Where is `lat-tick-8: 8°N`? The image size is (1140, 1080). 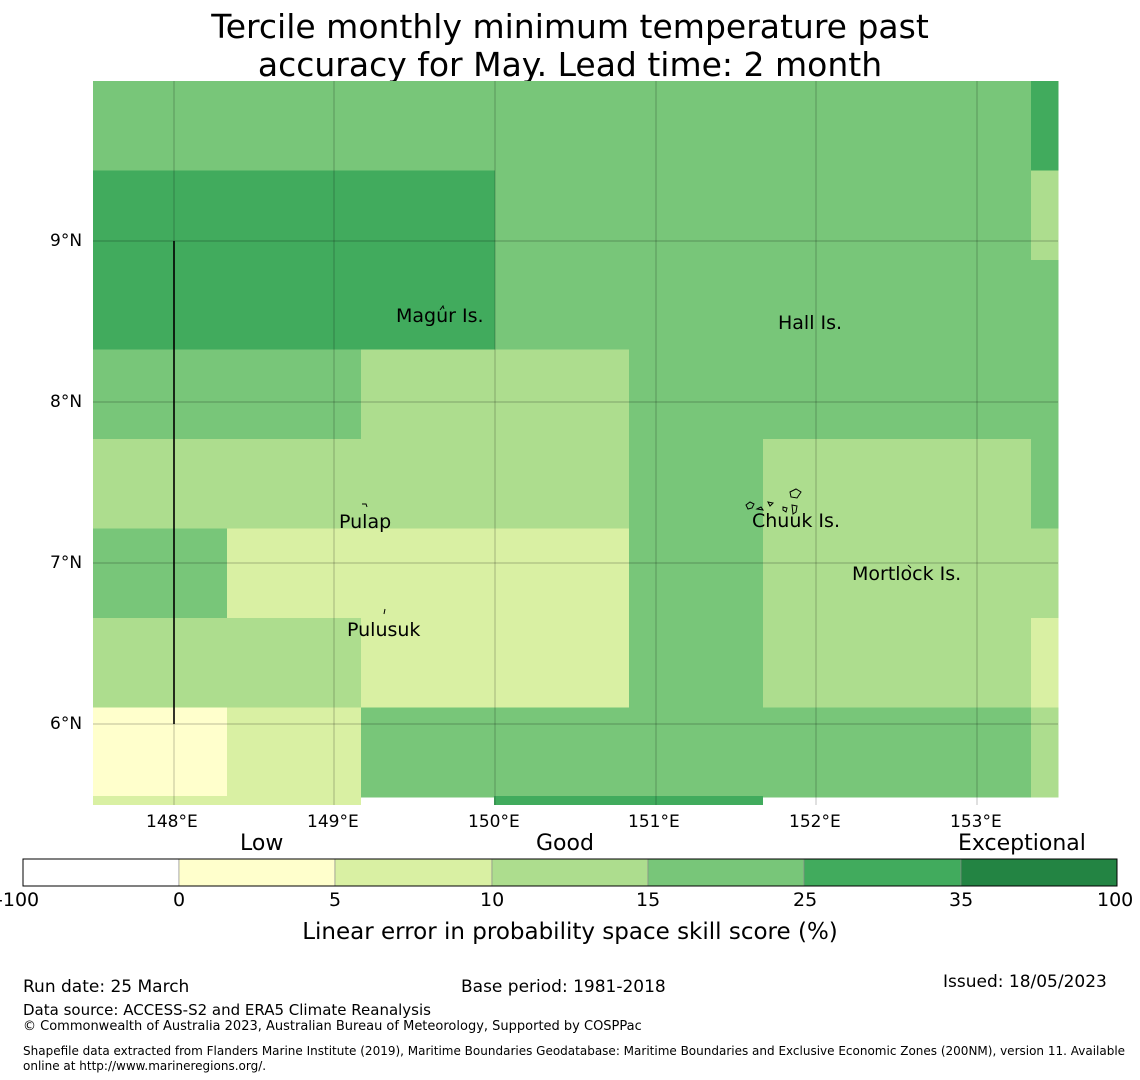
lat-tick-8: 8°N is located at coordinates (66, 402).